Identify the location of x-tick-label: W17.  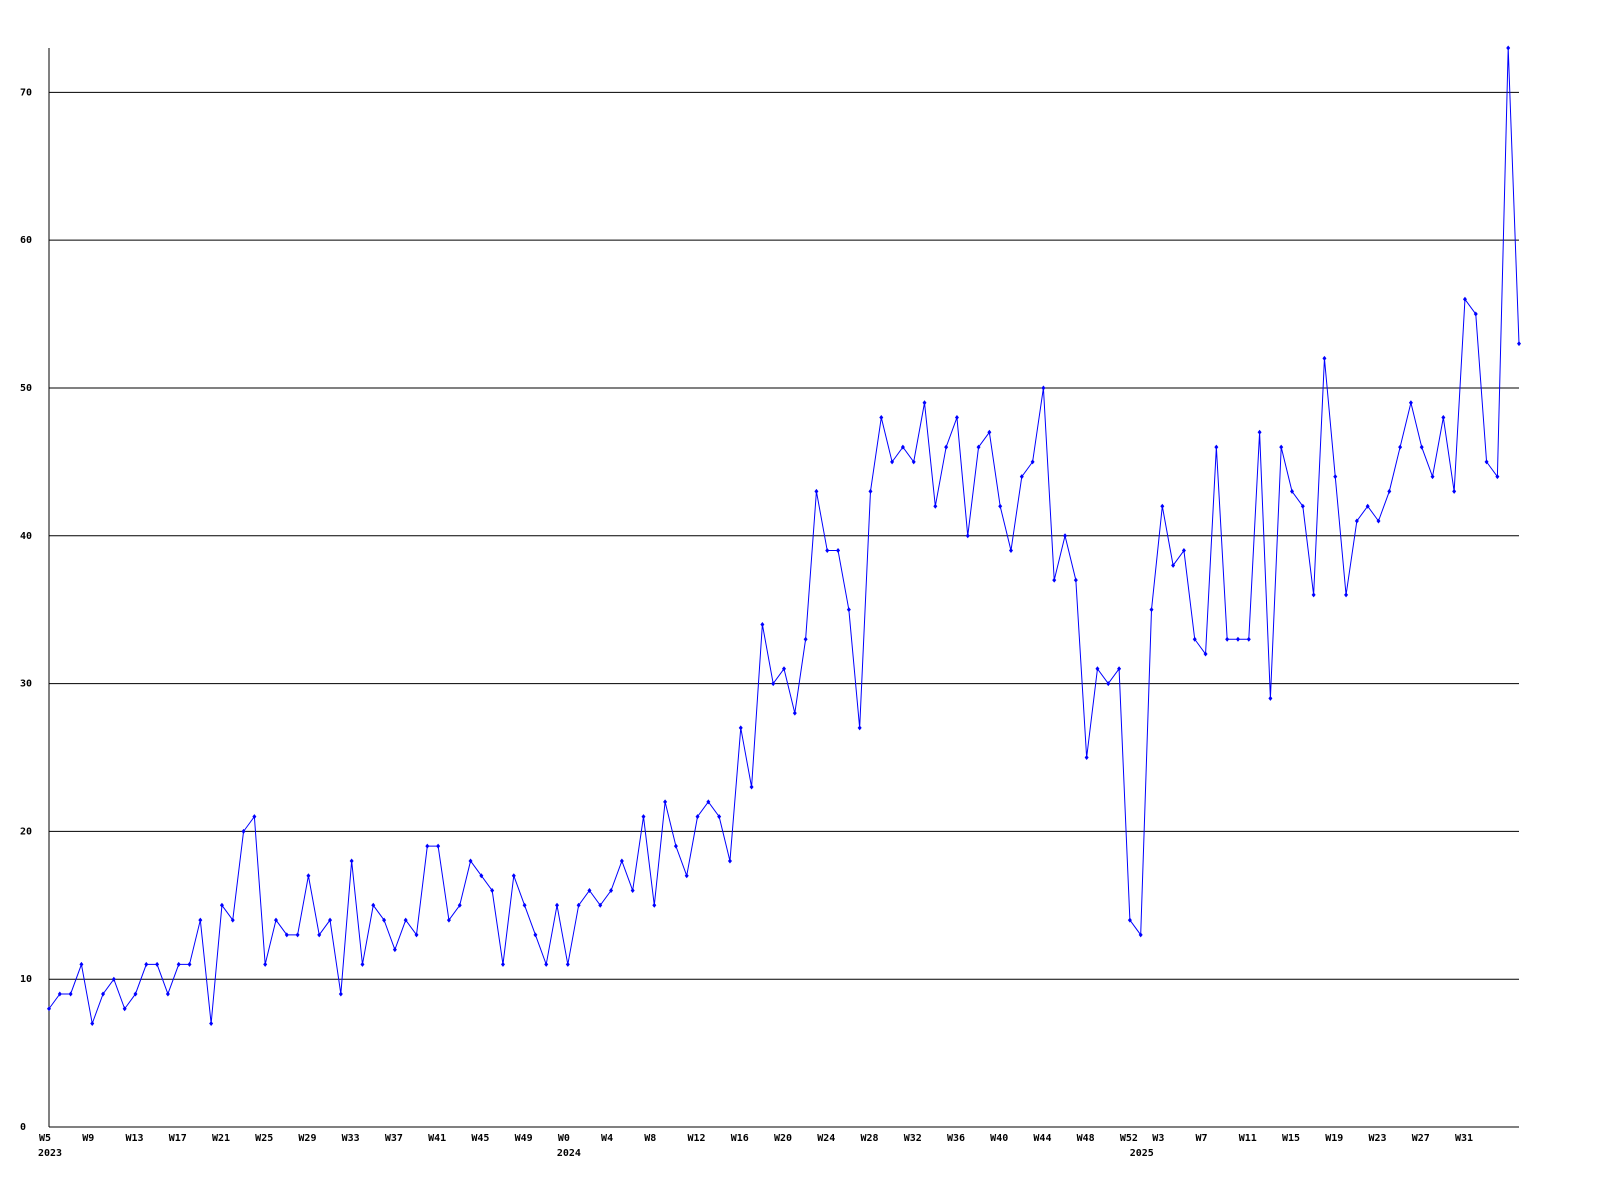
(178, 1138).